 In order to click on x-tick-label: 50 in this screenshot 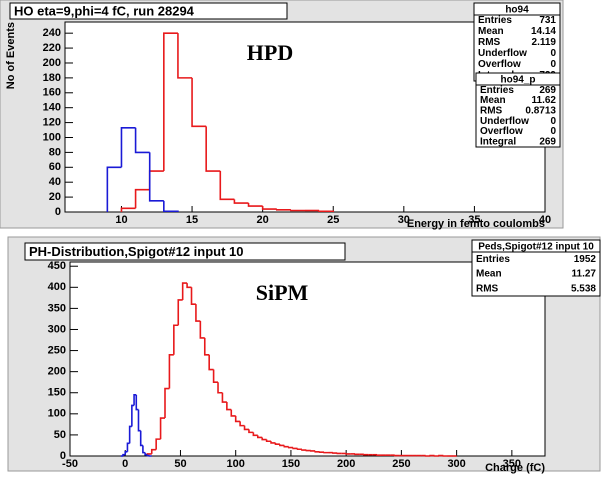, I will do `click(180, 464)`.